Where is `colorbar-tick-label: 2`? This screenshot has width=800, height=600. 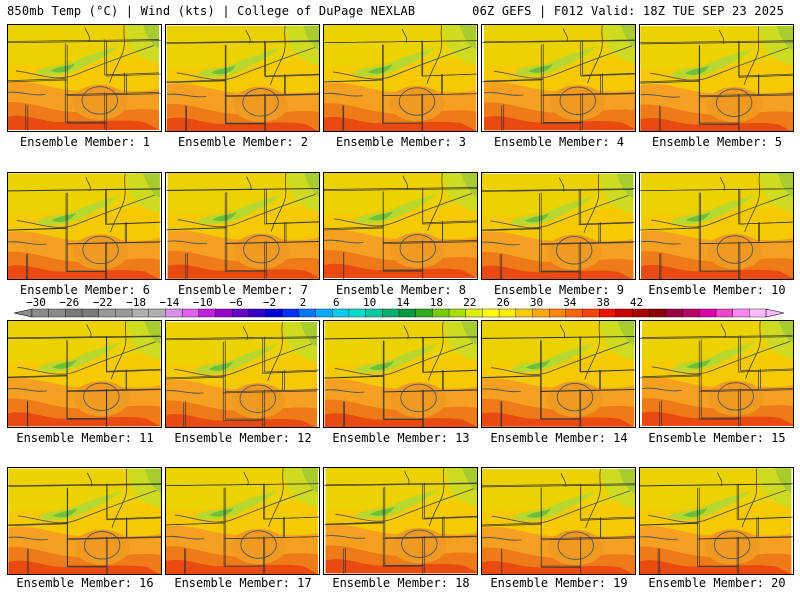 colorbar-tick-label: 2 is located at coordinates (303, 302).